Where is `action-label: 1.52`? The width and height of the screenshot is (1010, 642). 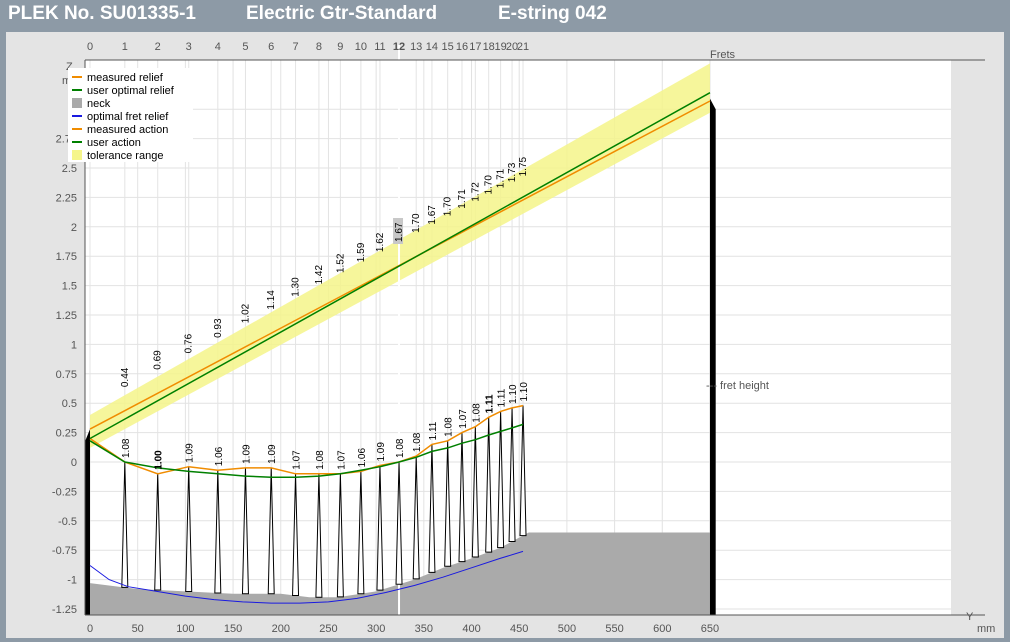 action-label: 1.52 is located at coordinates (340, 263).